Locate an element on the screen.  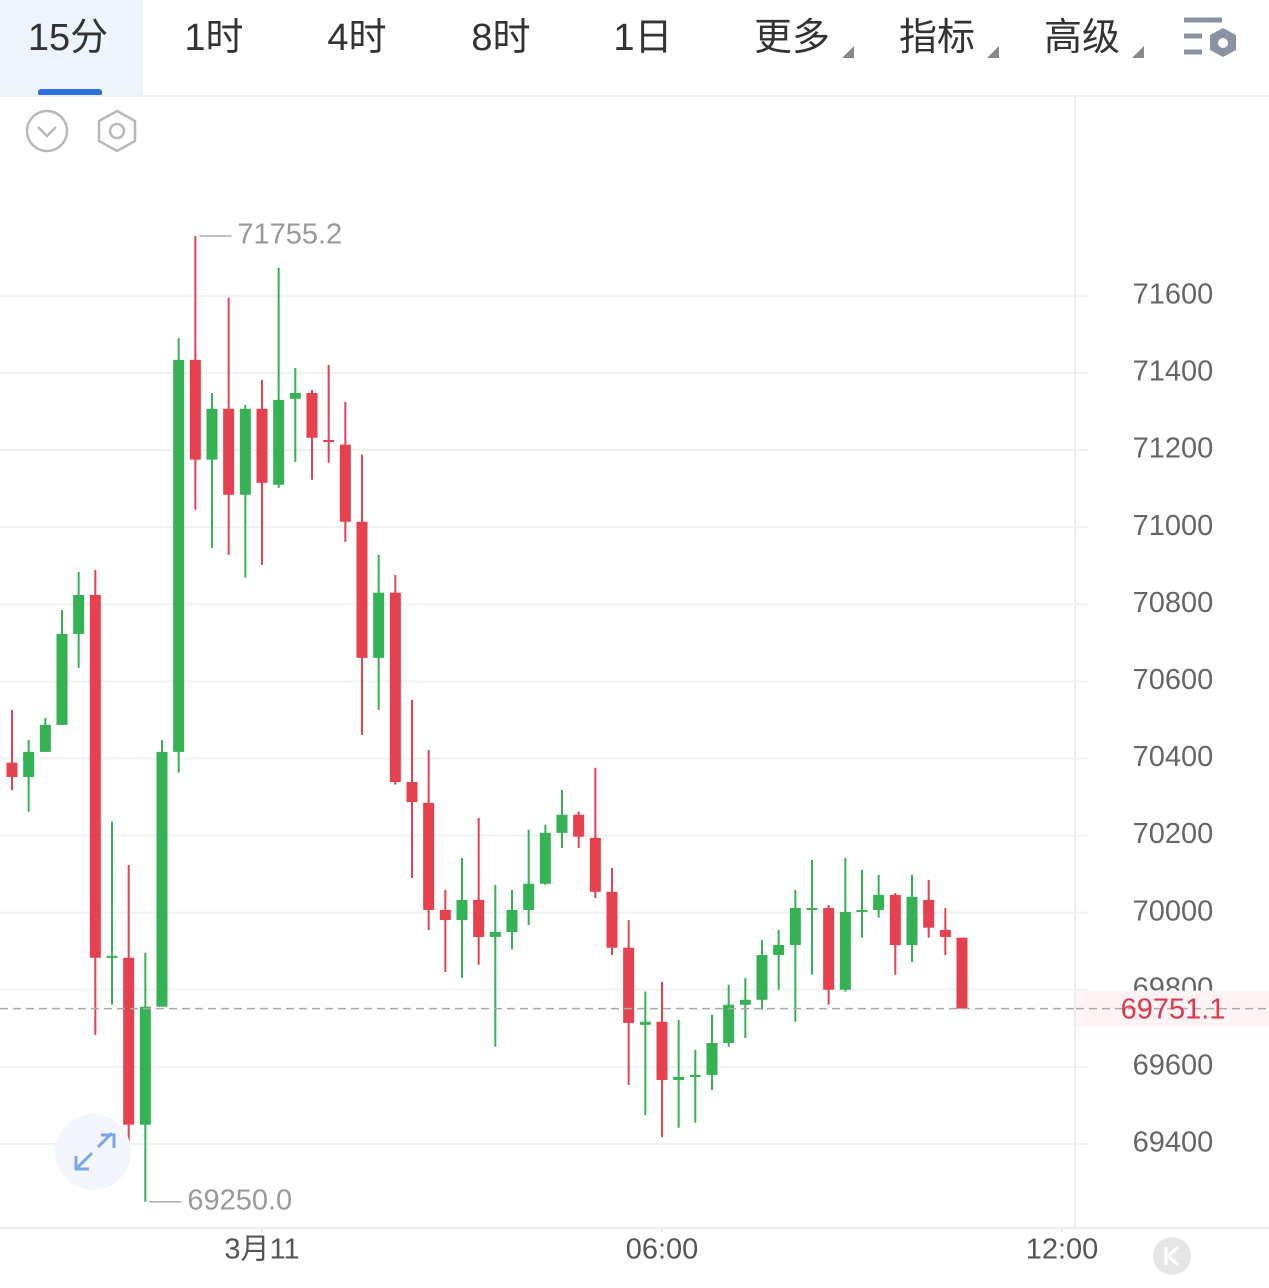
indicator-icon is located at coordinates (117, 131).